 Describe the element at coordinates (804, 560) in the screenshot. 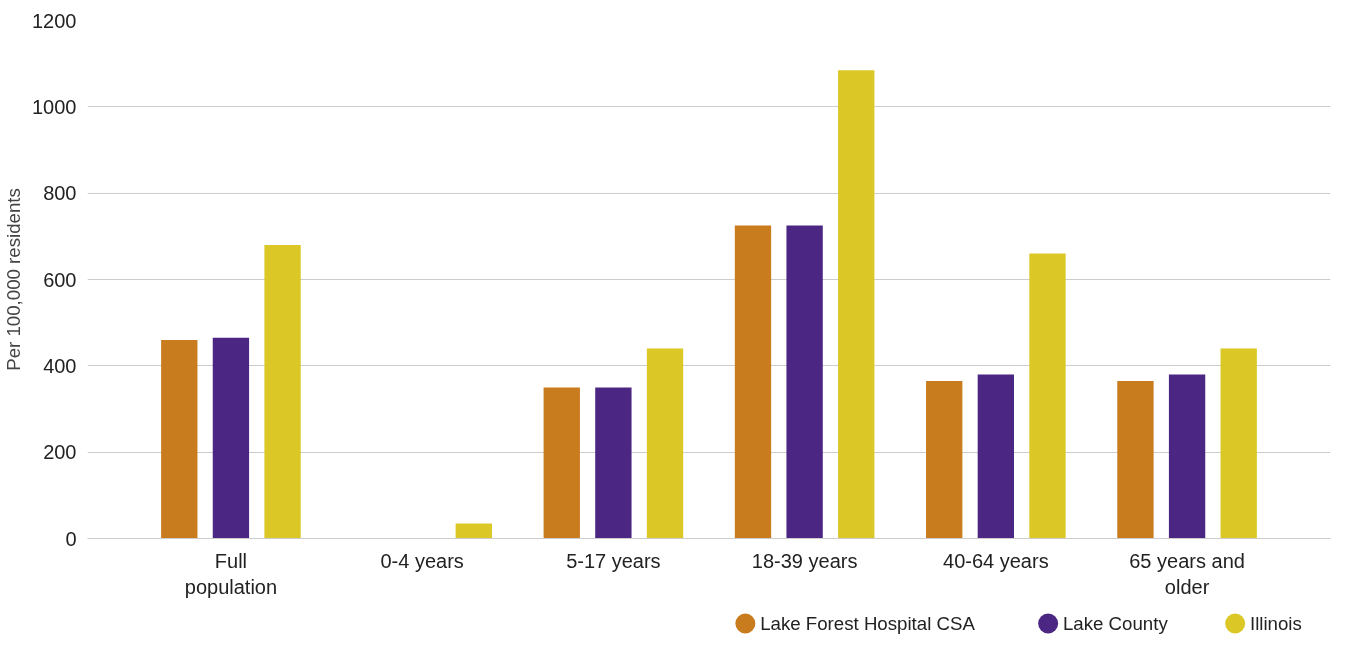

I see `x-tick-label: 18-39 years` at that location.